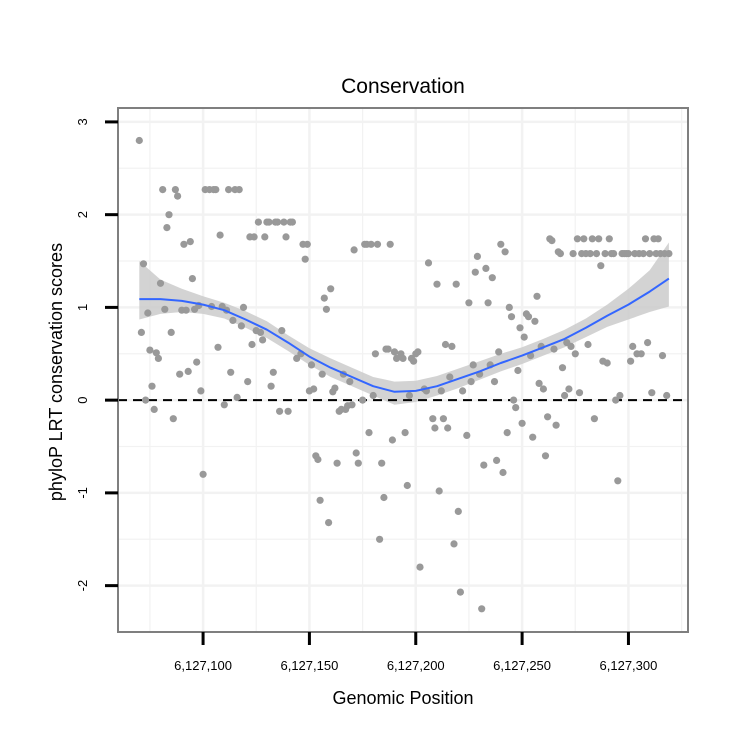 Image resolution: width=750 pixels, height=750 pixels. Describe the element at coordinates (82, 121) in the screenshot. I see `y-tick-label: 3` at that location.